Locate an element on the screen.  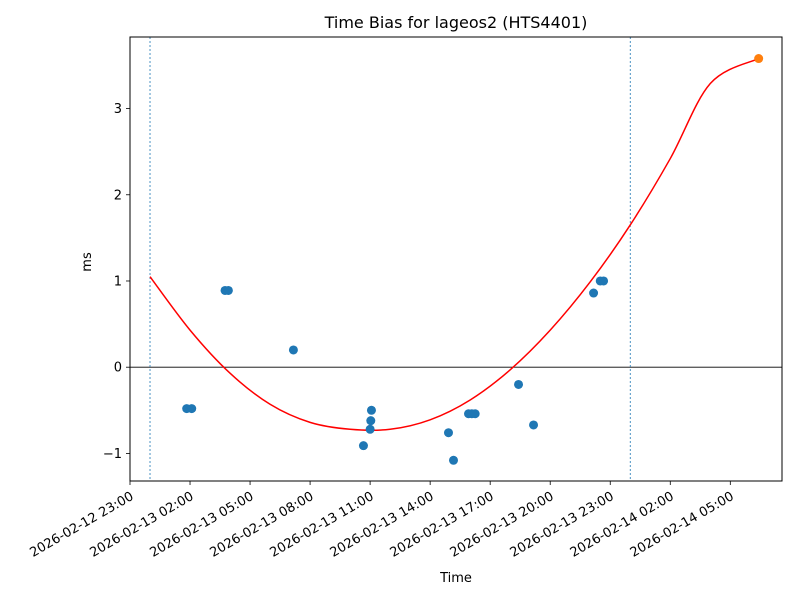
y-tick-label: 2 is located at coordinates (118, 195).